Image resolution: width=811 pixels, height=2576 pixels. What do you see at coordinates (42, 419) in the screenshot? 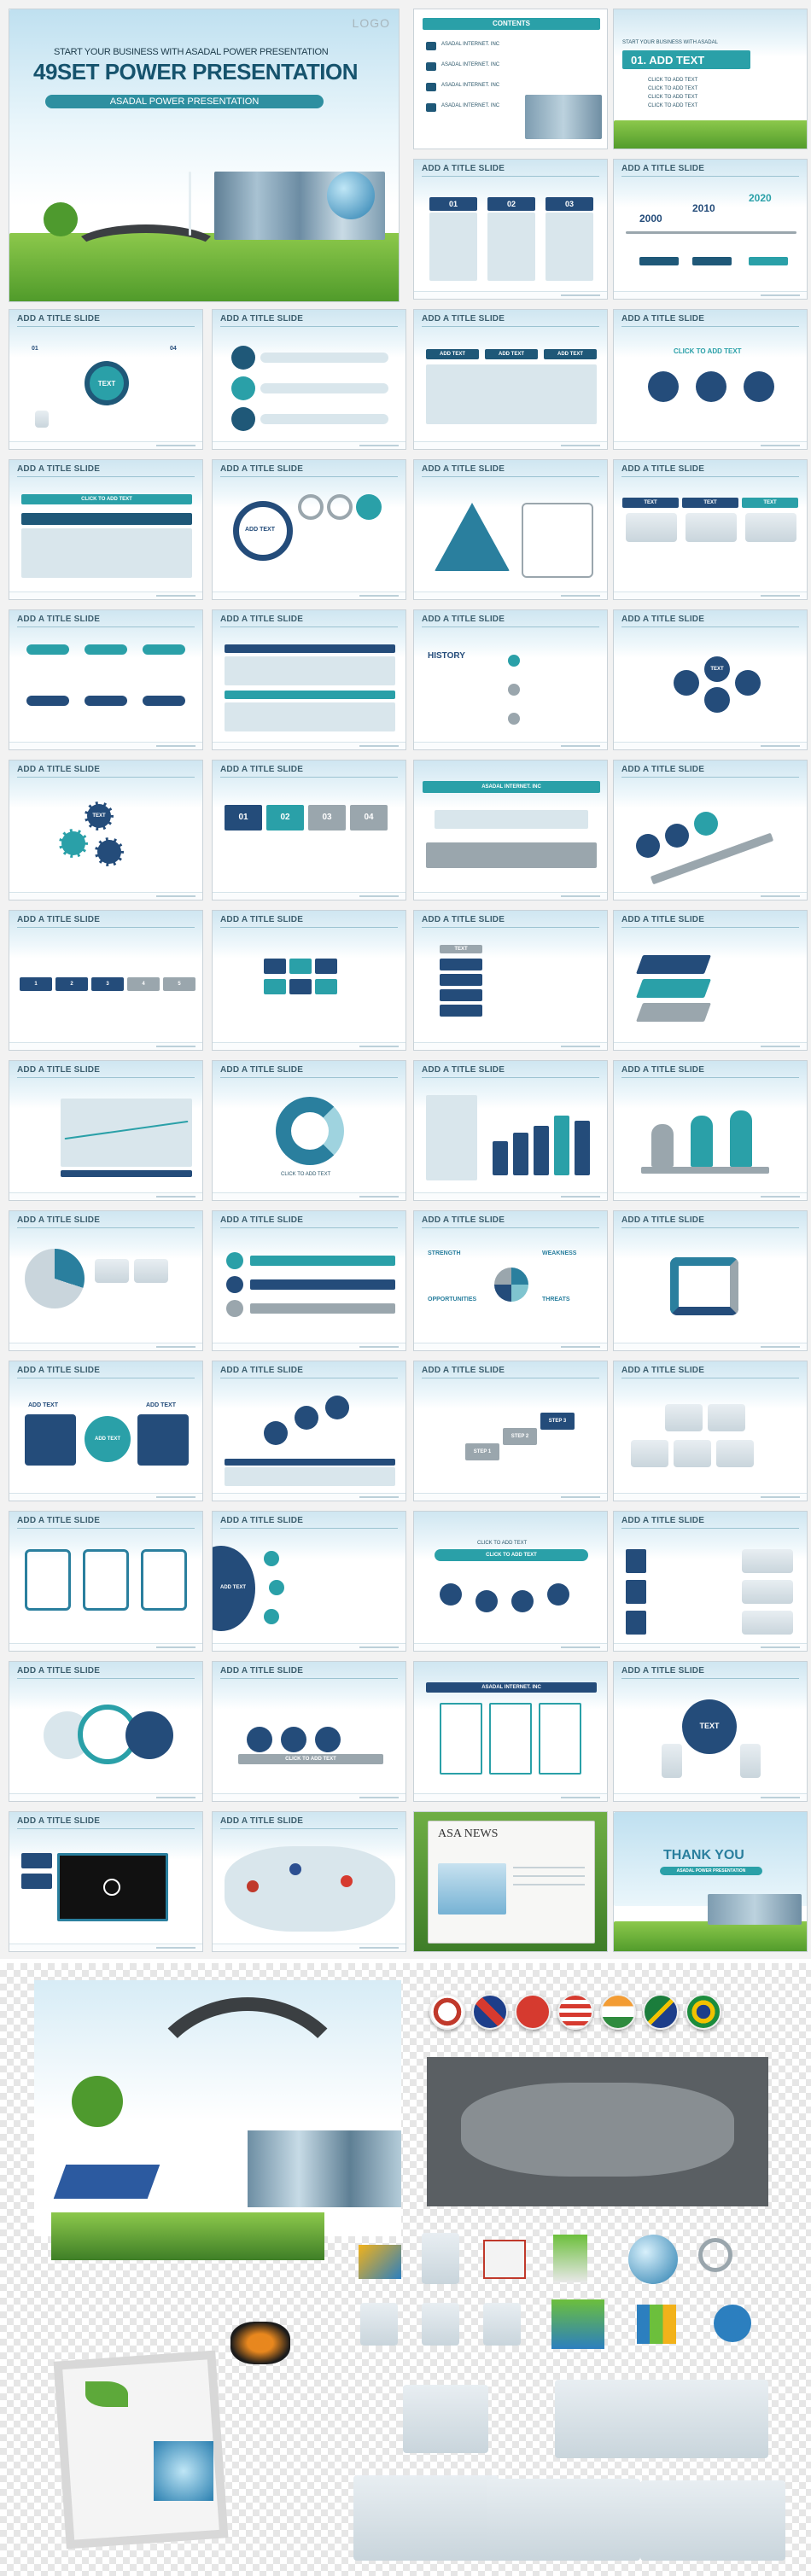
I see `person-icon` at bounding box center [42, 419].